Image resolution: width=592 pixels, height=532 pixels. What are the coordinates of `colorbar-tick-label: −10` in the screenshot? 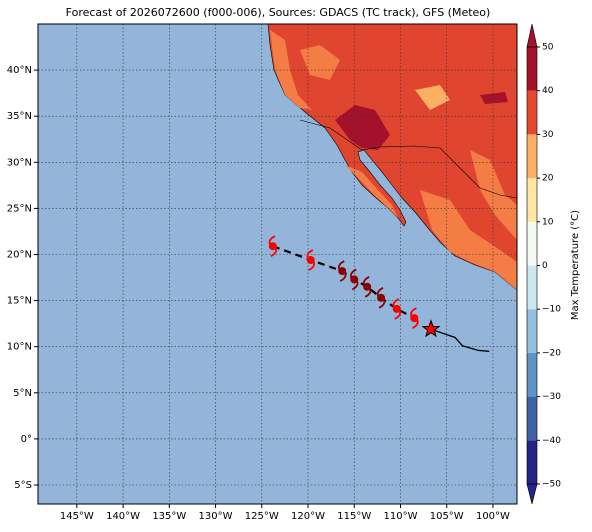 It's located at (551, 310).